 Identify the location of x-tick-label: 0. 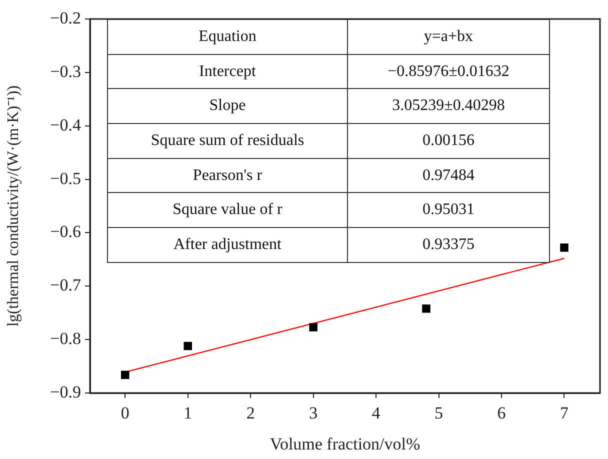
(125, 413).